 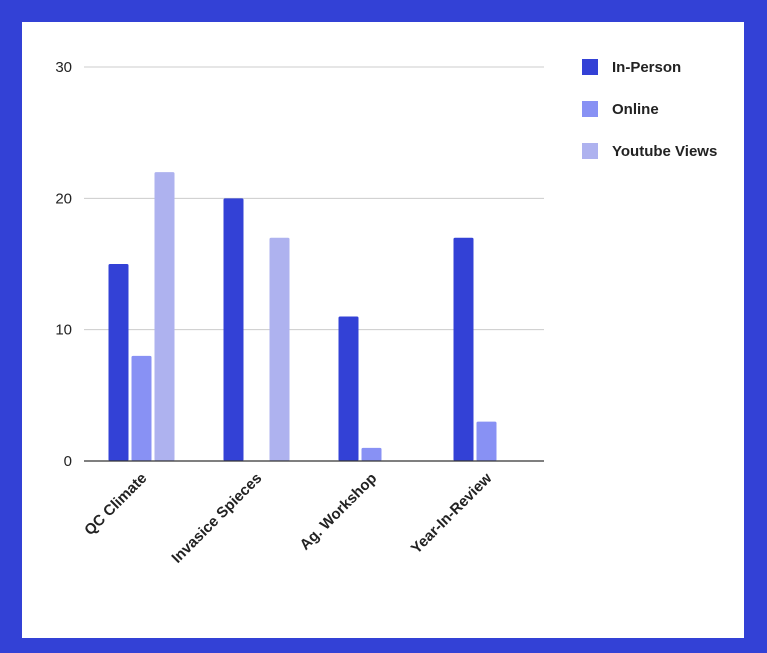 I want to click on legend-label: In-Person, so click(x=646, y=67).